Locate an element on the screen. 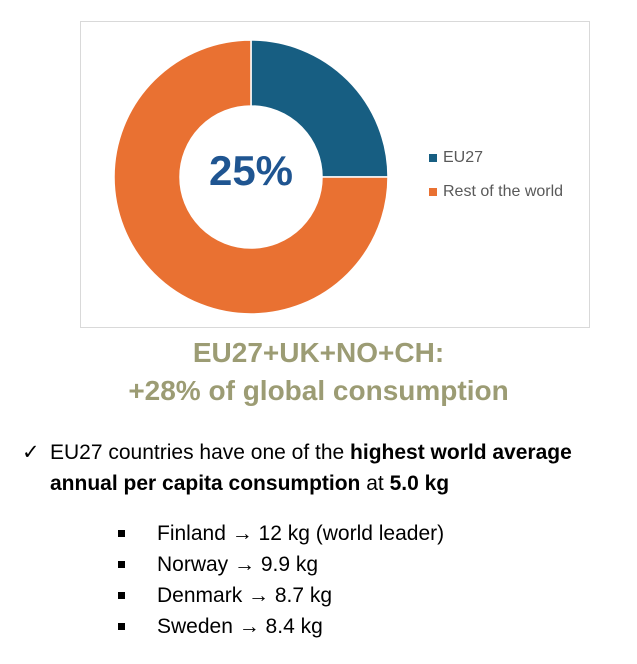 The width and height of the screenshot is (637, 664). legend-item-rest-of-world: Rest of the world is located at coordinates (496, 192).